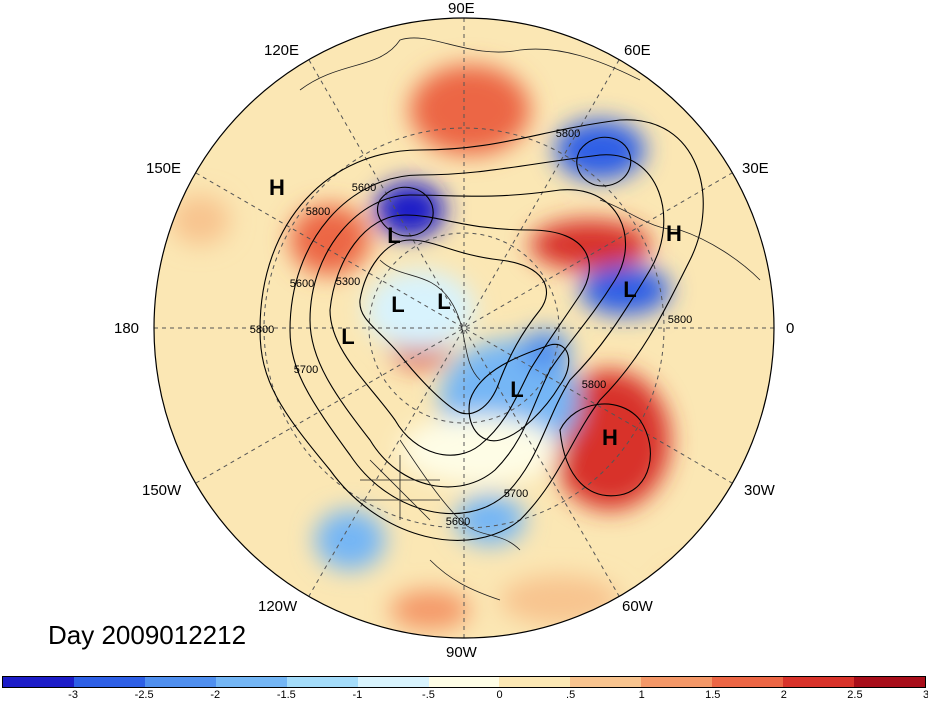  What do you see at coordinates (127, 328) in the screenshot?
I see `lon-label-180: 180` at bounding box center [127, 328].